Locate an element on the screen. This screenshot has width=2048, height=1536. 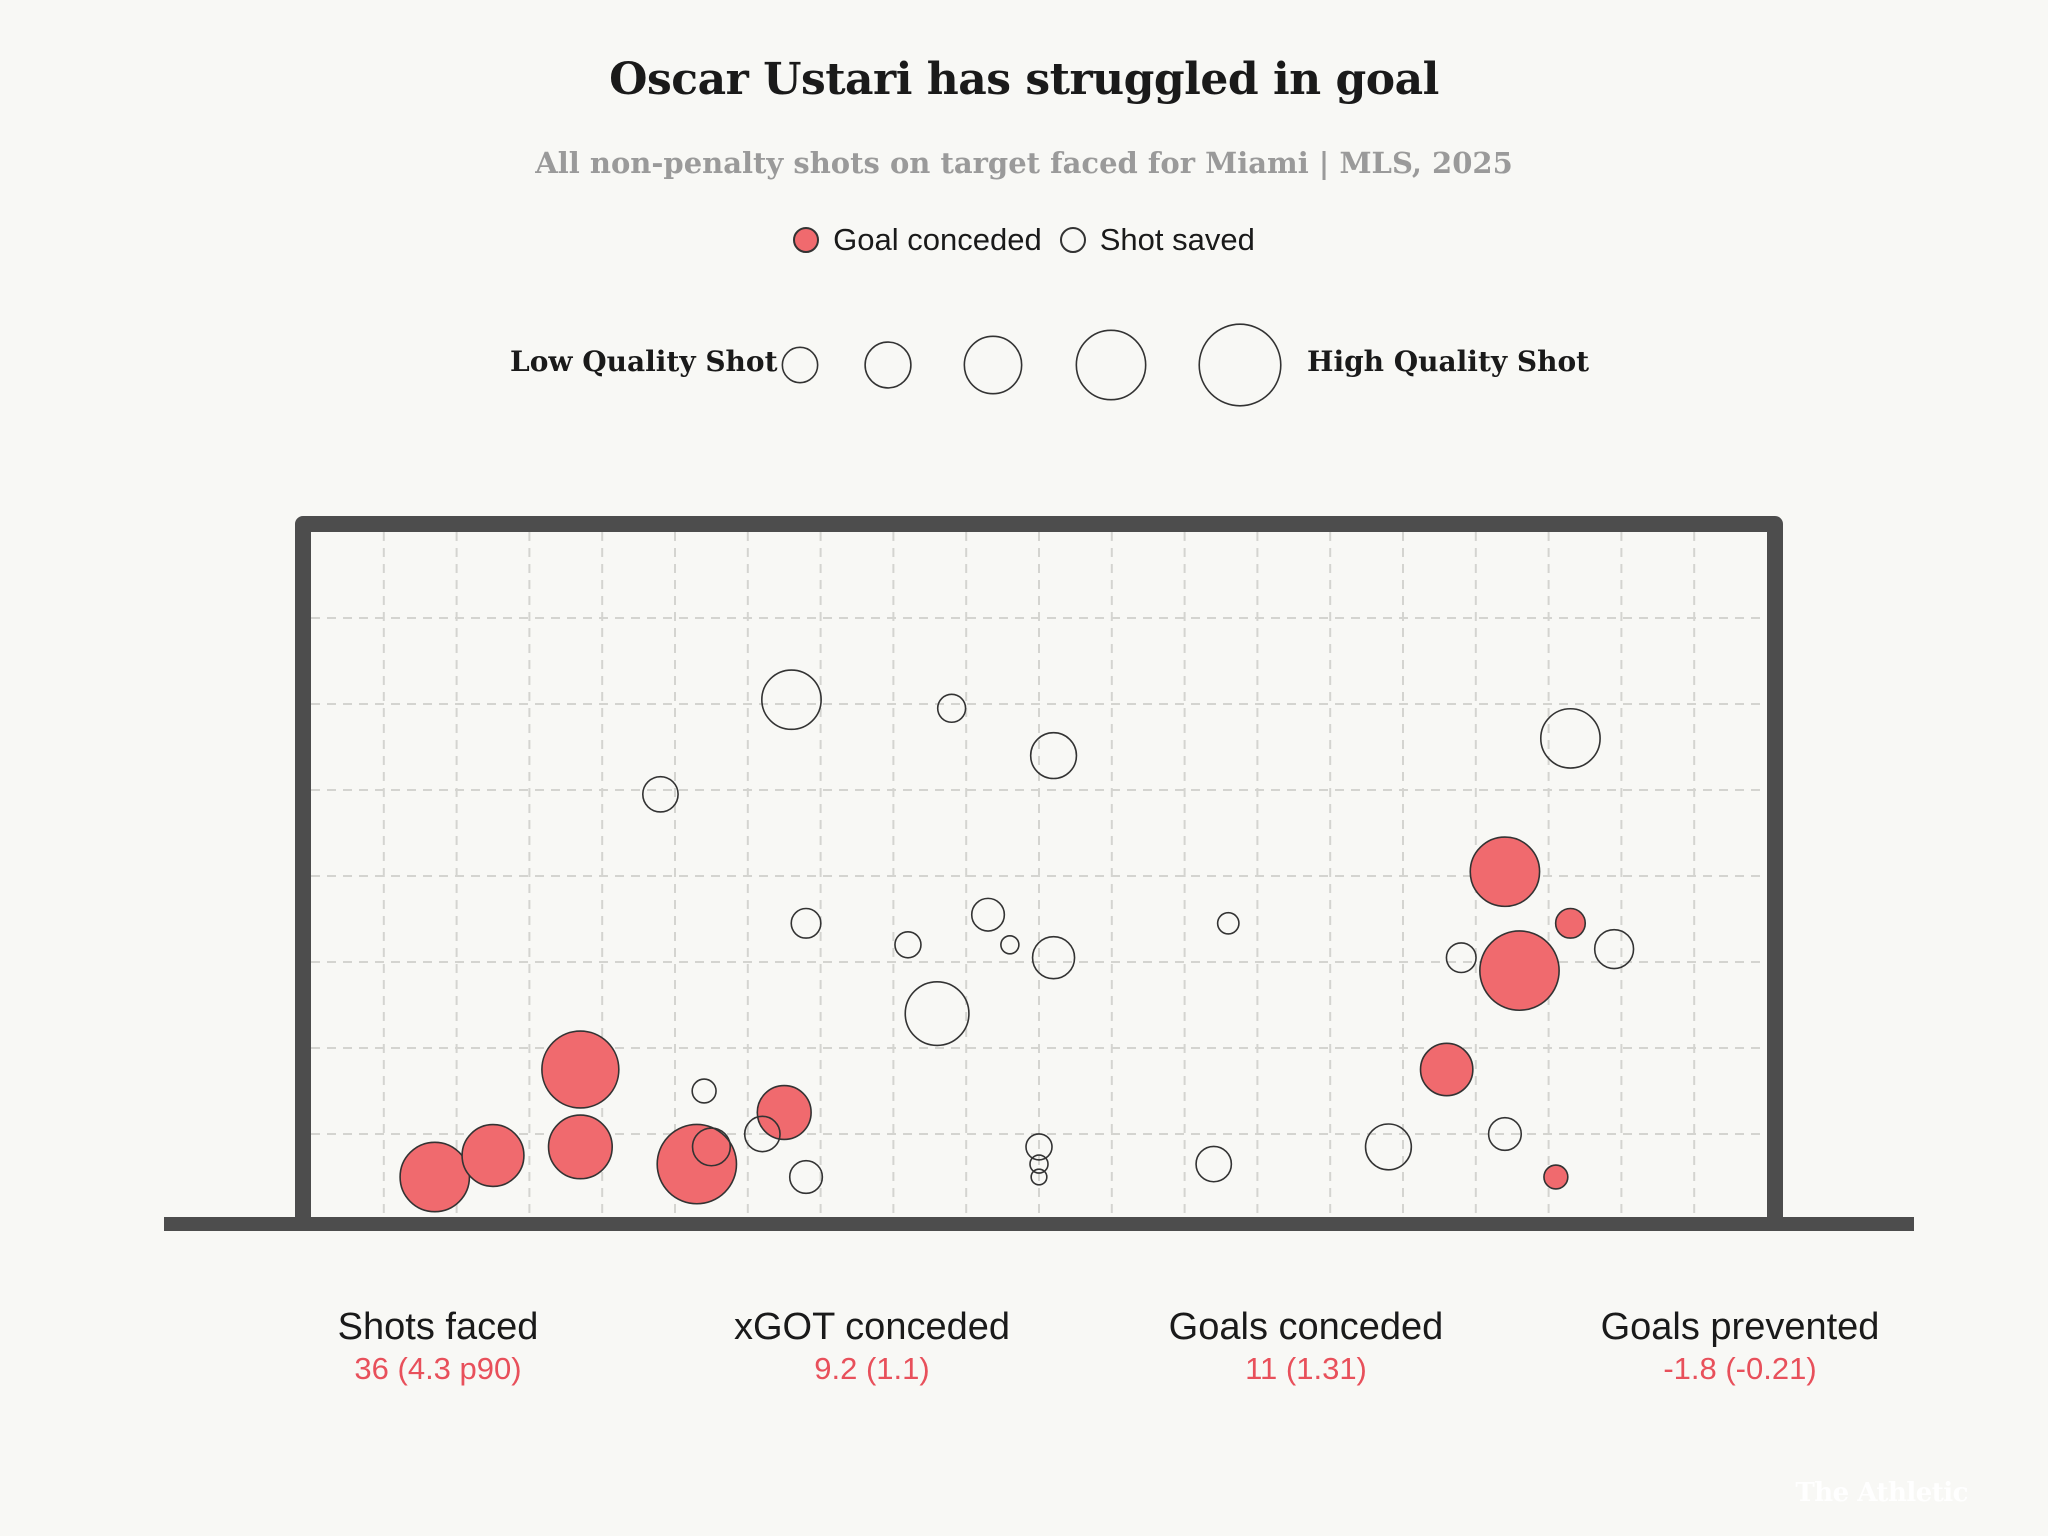
size-legend-high-label: High Quality Shot is located at coordinates (1448, 361).